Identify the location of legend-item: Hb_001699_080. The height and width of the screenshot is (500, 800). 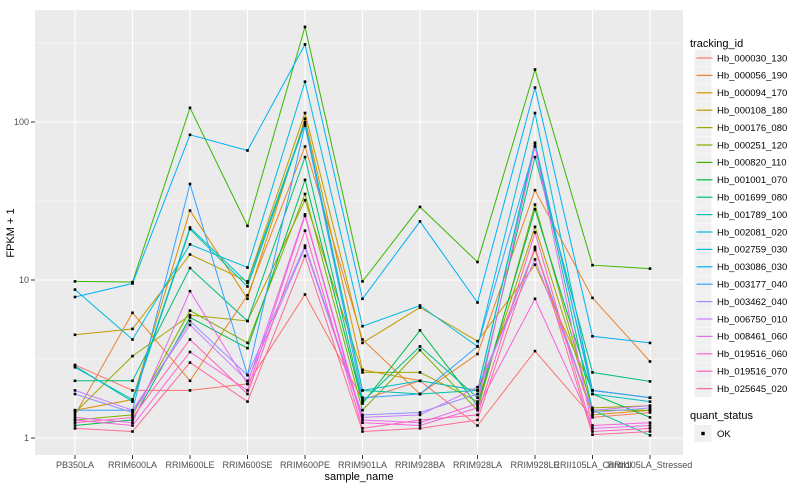
(740, 197).